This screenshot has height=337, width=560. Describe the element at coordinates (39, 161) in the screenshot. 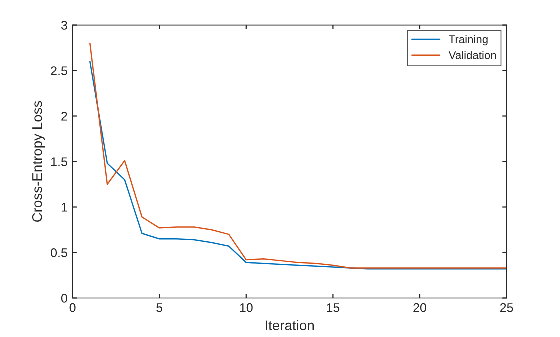

I see `y-axis-title: Cross-Entropy Loss` at that location.